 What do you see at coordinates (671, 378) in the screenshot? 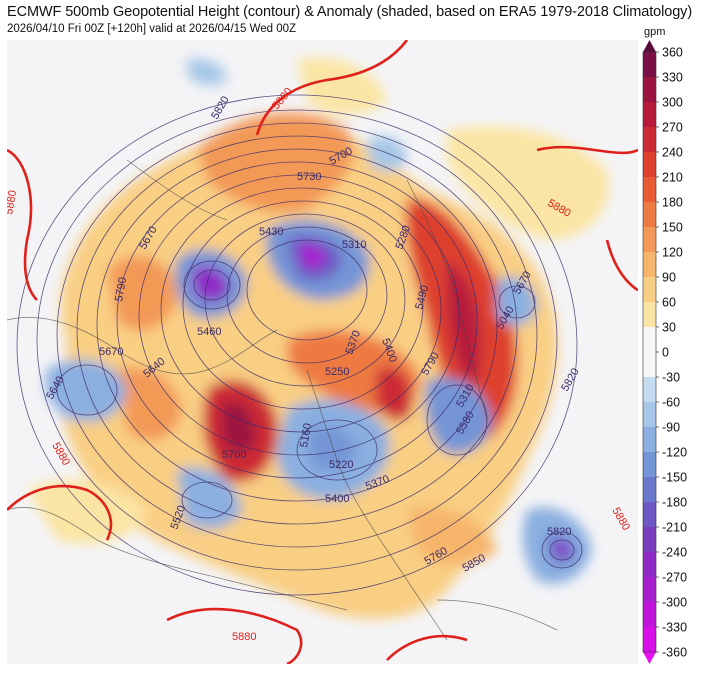
I see `colorbar-tick-label: -30` at bounding box center [671, 378].